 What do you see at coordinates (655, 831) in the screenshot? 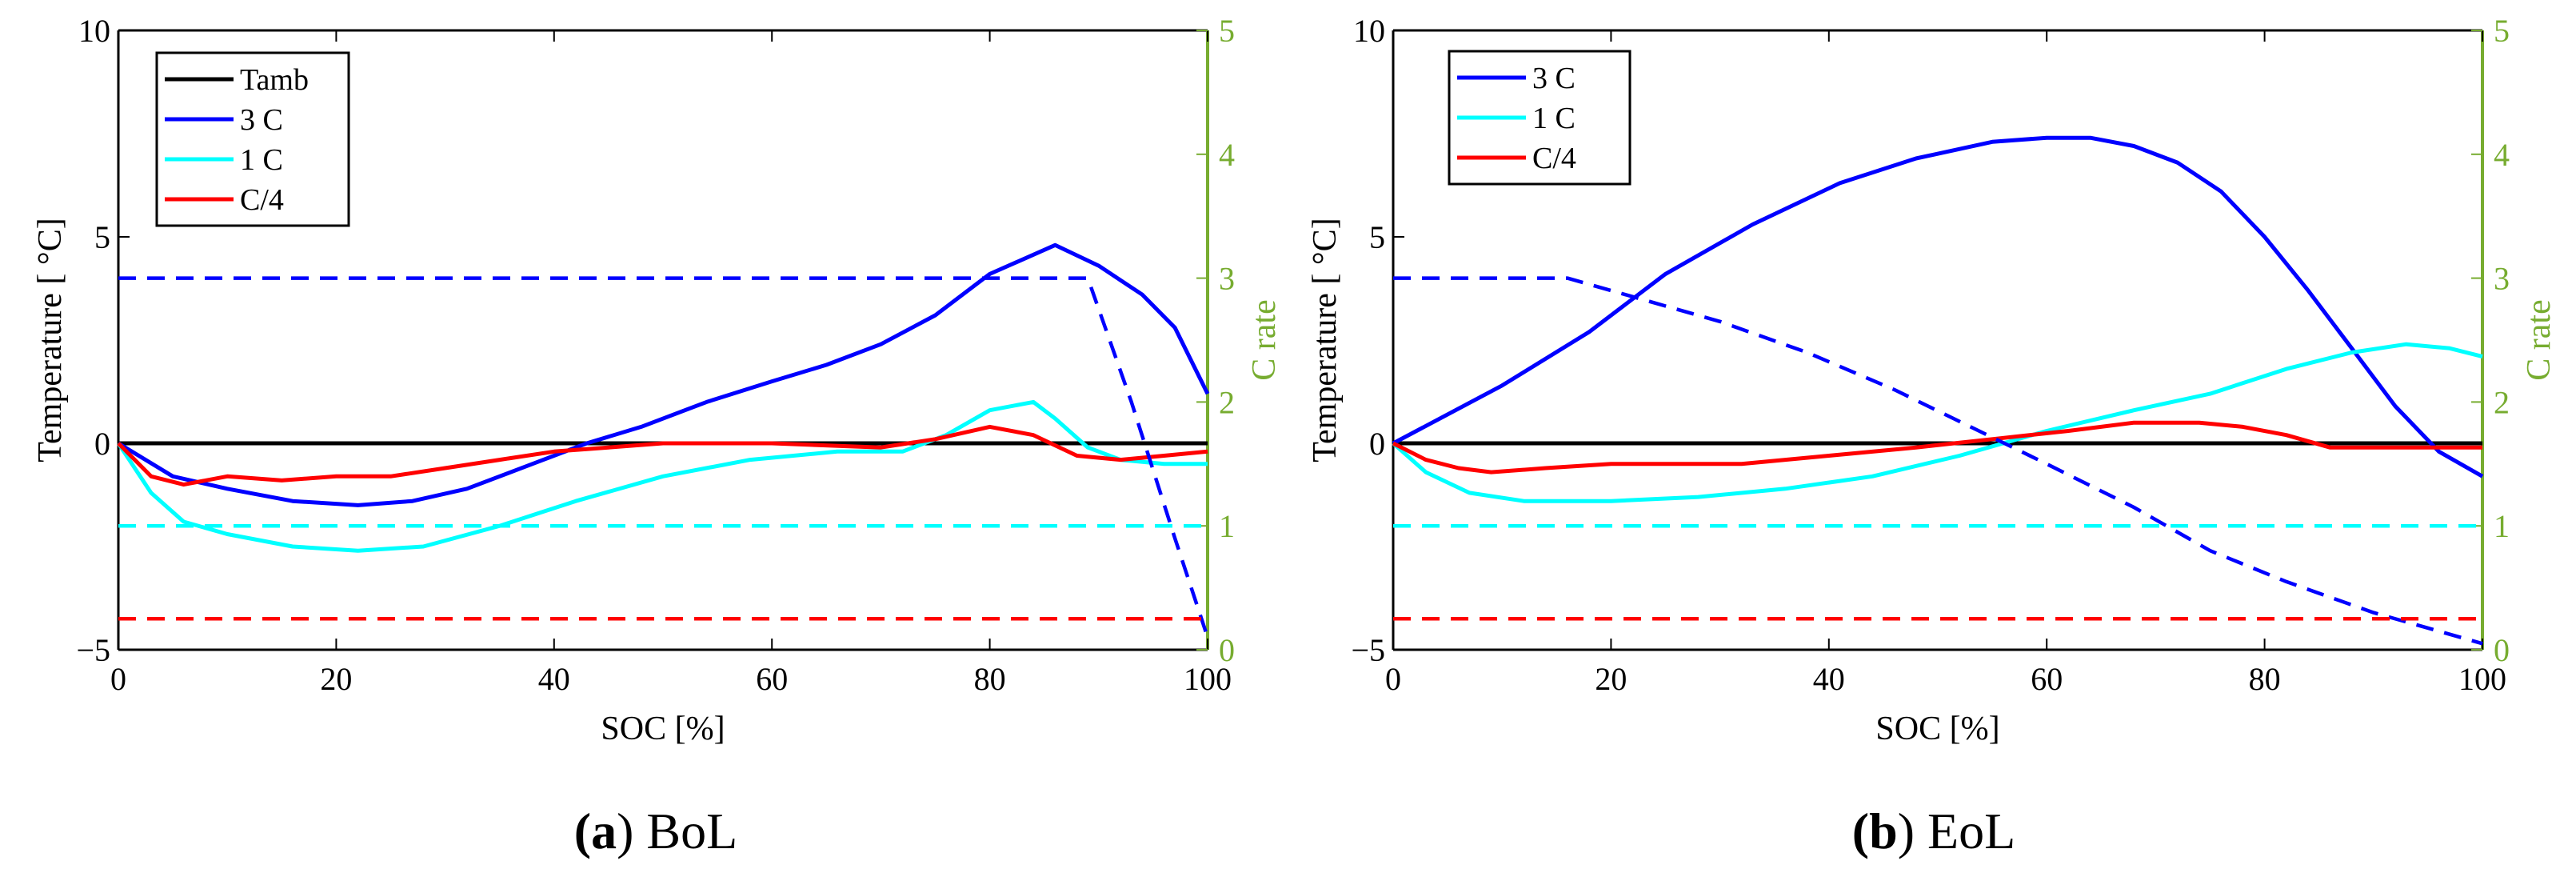
I see `panel-caption: (a) BoL` at bounding box center [655, 831].